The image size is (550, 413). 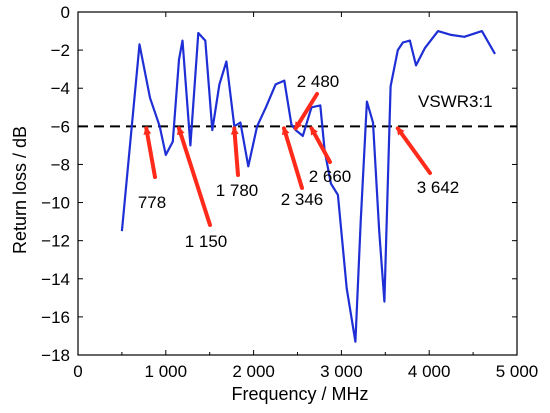 I want to click on annotation-label: 1 780, so click(x=237, y=190).